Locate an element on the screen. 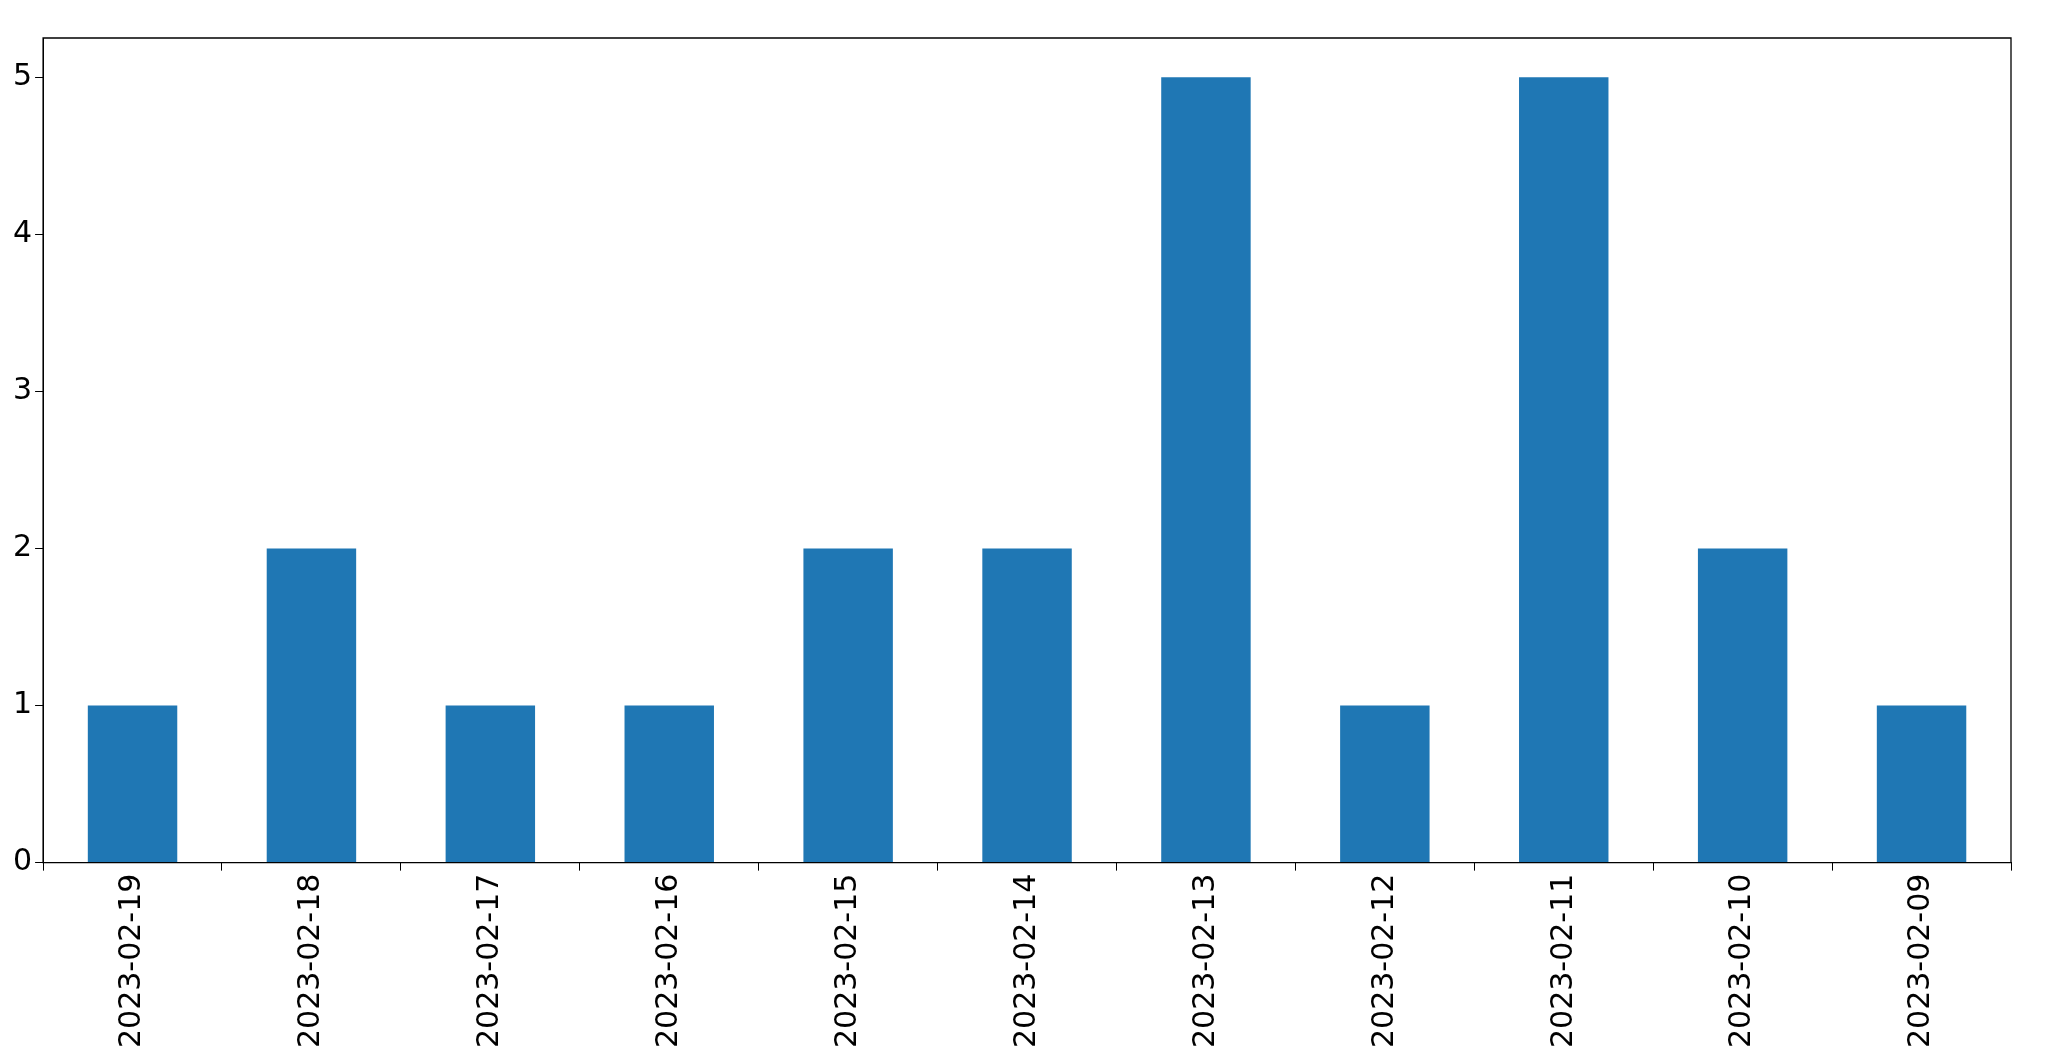  x-tick-label: 2023-02-19 is located at coordinates (130, 961).